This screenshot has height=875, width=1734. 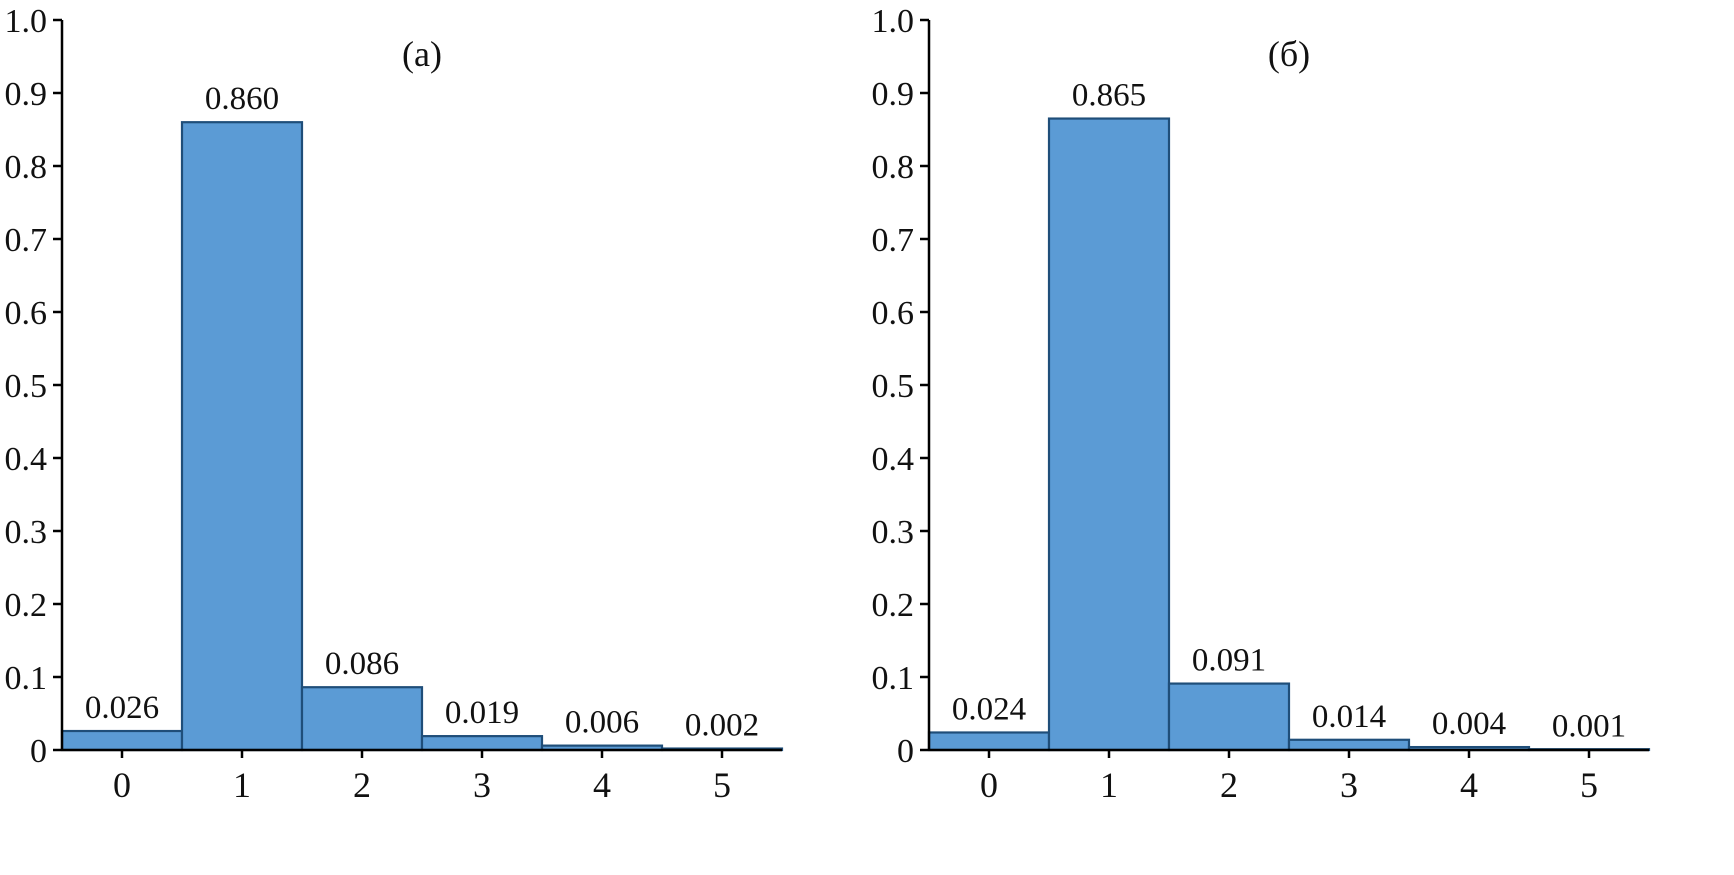 What do you see at coordinates (1109, 96) in the screenshot?
I see `bar-value-label: 0.865` at bounding box center [1109, 96].